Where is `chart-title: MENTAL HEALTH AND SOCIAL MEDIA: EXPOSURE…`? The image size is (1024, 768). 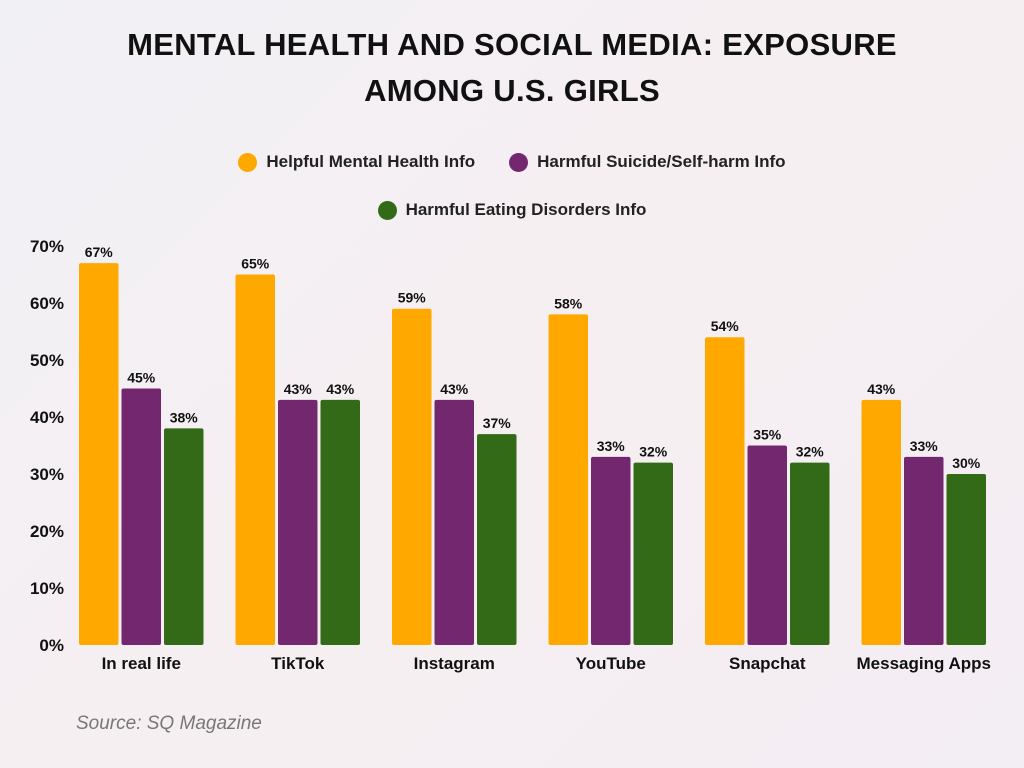 chart-title: MENTAL HEALTH AND SOCIAL MEDIA: EXPOSURE… is located at coordinates (512, 68).